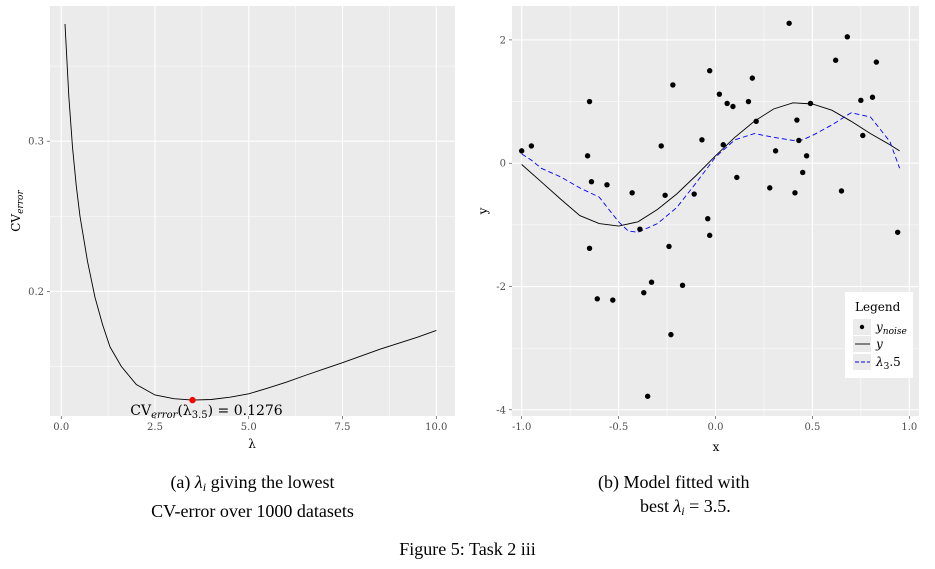  I want to click on caption-b-post: = 3.5., so click(710, 506).